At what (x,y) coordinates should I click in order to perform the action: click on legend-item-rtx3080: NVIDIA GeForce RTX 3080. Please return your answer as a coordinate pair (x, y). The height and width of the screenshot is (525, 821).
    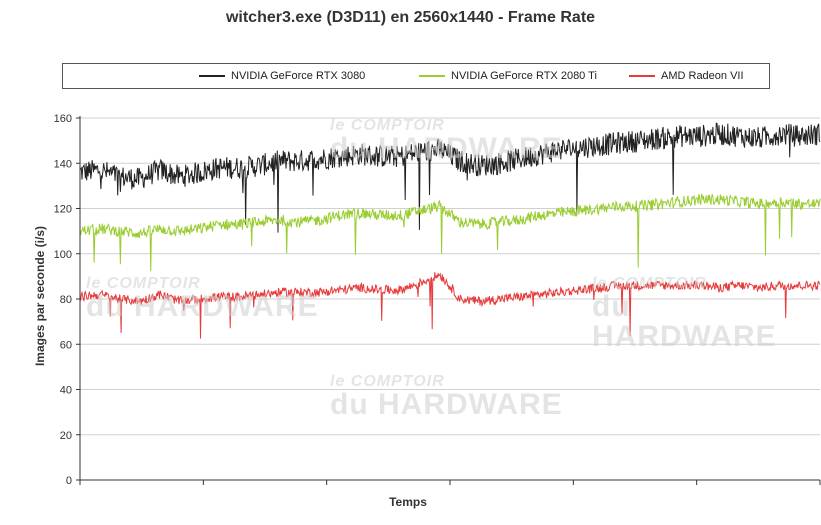
    Looking at the image, I should click on (282, 76).